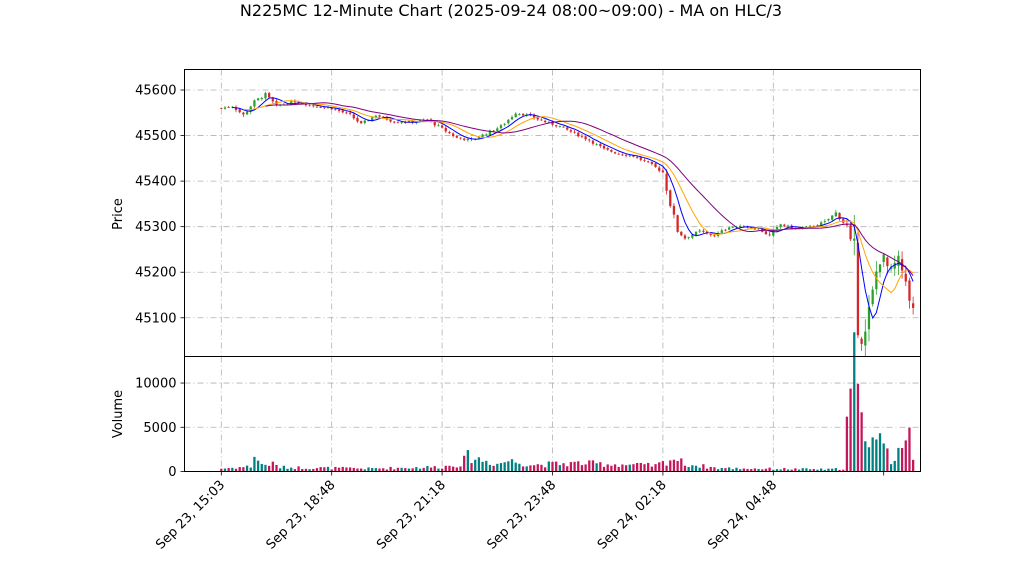 The image size is (1022, 575). I want to click on volume-tick-label: 5000, so click(159, 428).